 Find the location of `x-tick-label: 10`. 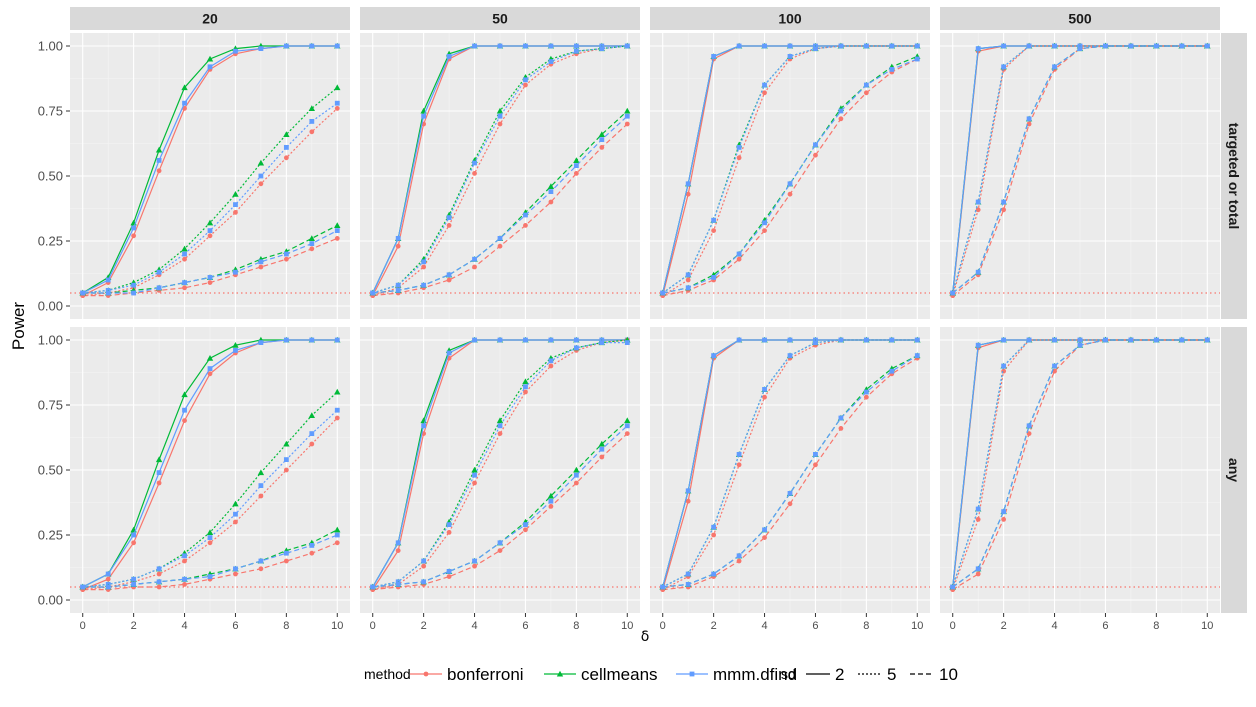

x-tick-label: 10 is located at coordinates (917, 626).